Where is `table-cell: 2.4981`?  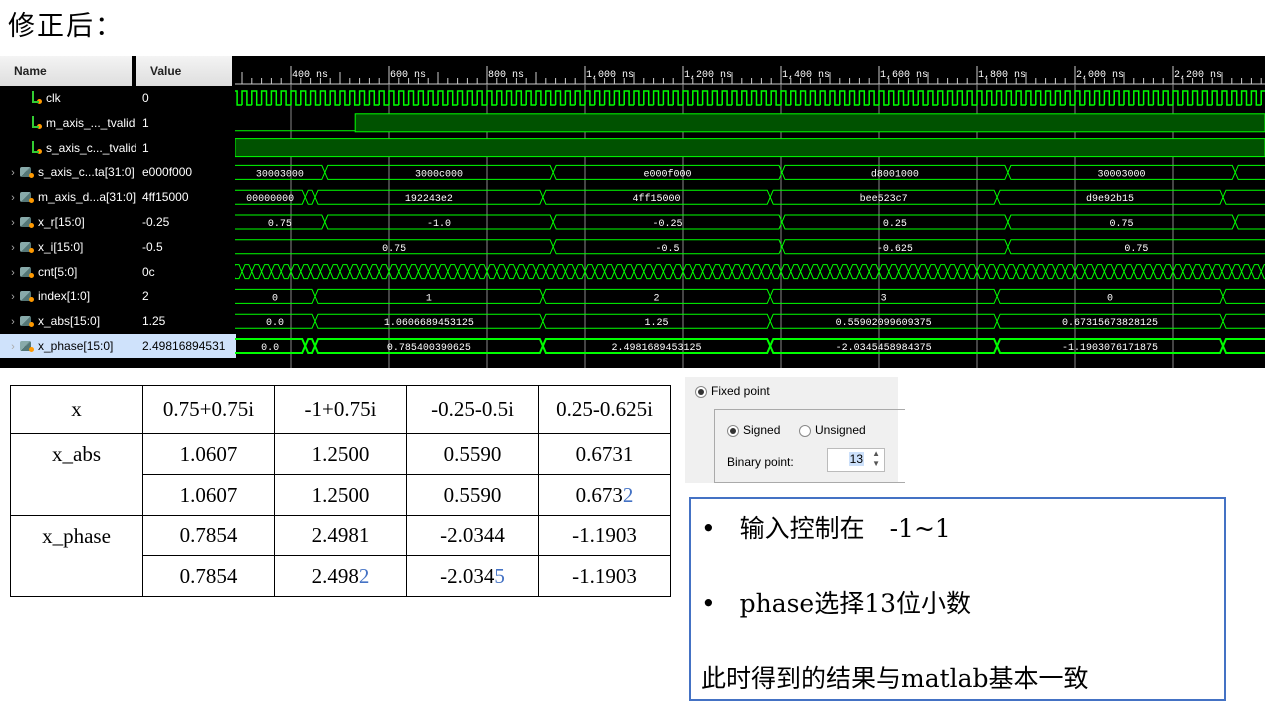
table-cell: 2.4981 is located at coordinates (340, 535).